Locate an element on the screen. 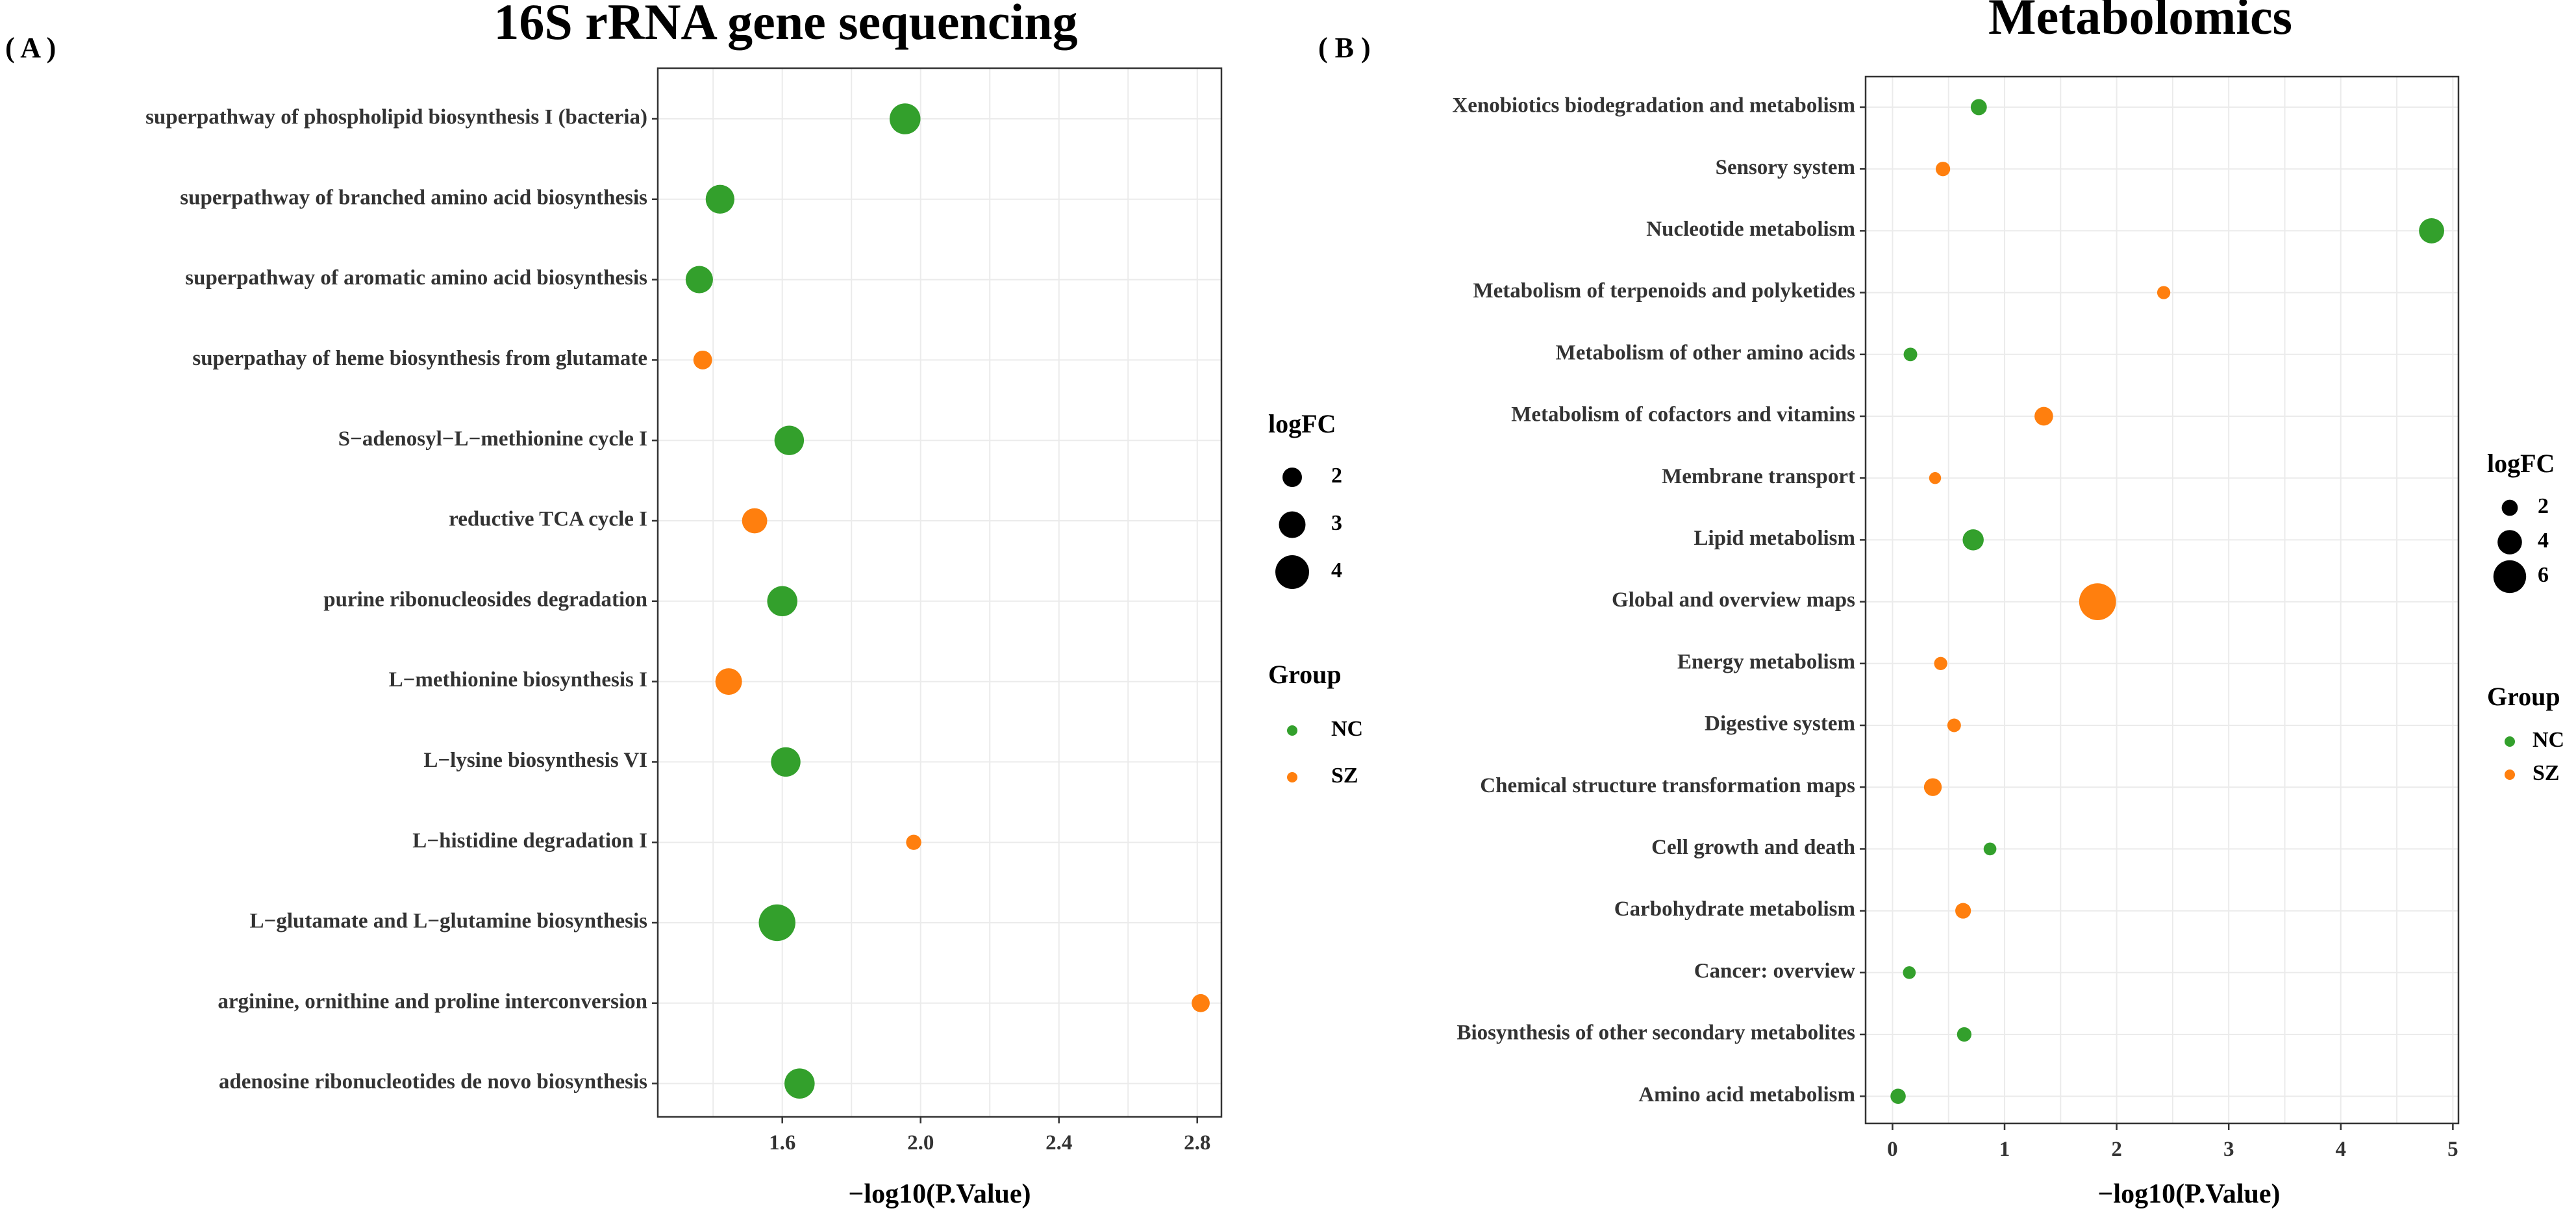  panel-b-group-legend: NC SZ is located at coordinates (2534, 756).